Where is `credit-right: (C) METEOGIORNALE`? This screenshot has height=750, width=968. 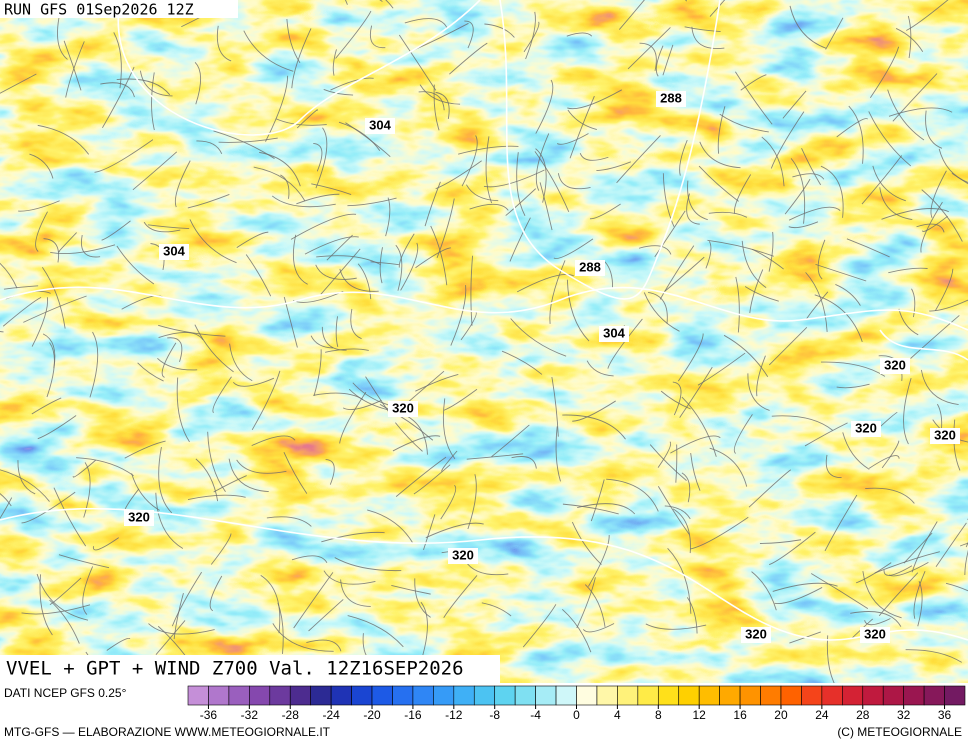 credit-right: (C) METEOGIORNALE is located at coordinates (899, 732).